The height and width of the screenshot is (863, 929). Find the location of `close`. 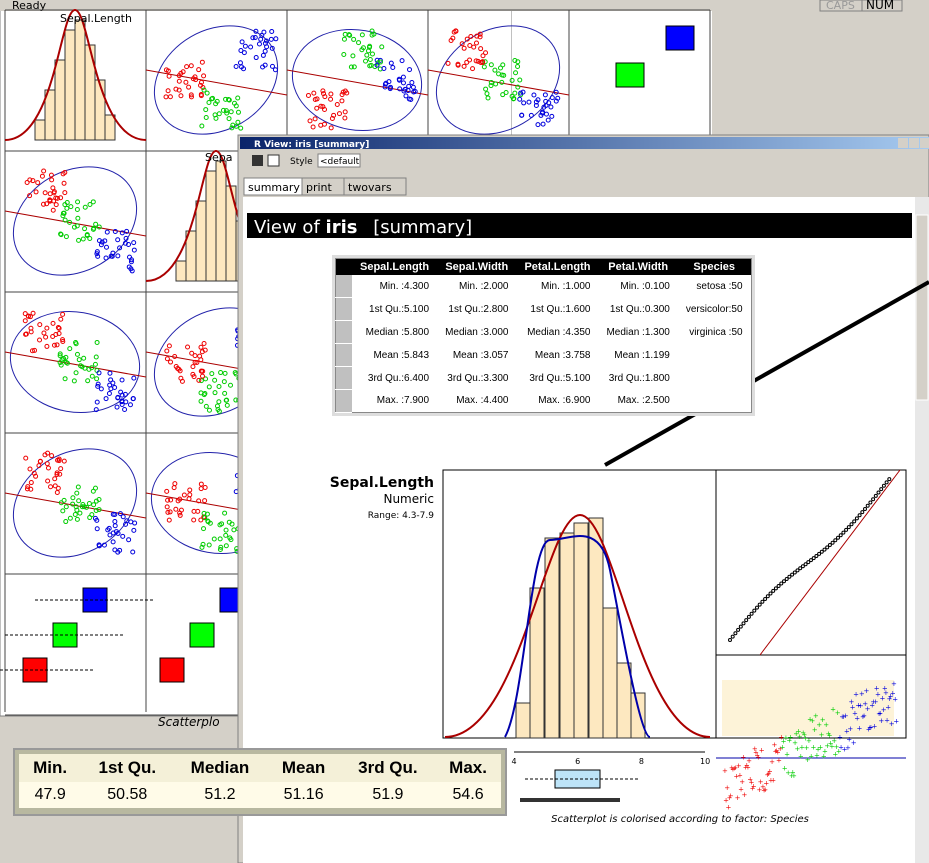

close is located at coordinates (924, 143).